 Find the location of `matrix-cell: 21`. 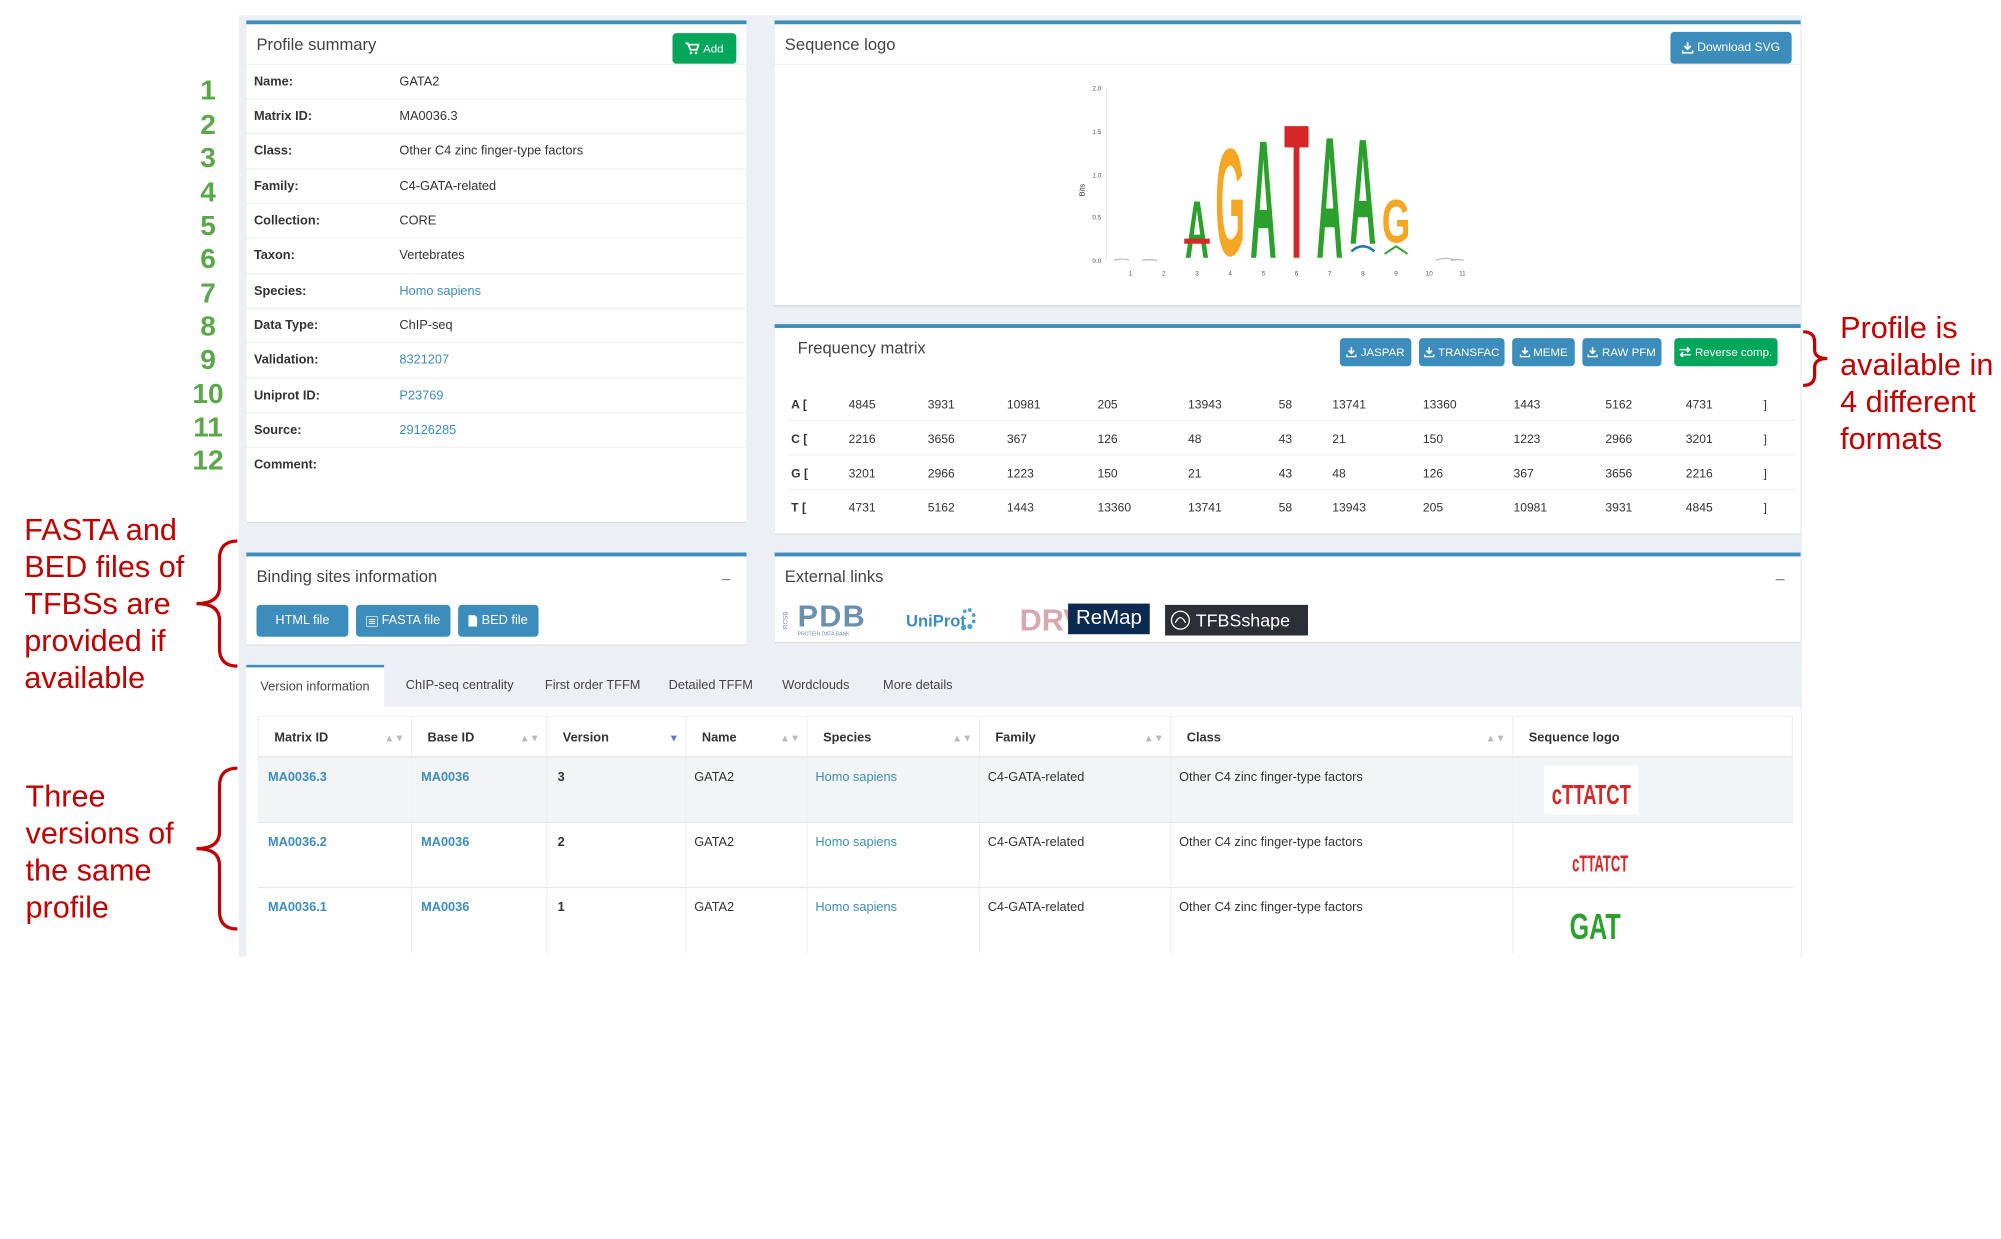

matrix-cell: 21 is located at coordinates (1339, 439).